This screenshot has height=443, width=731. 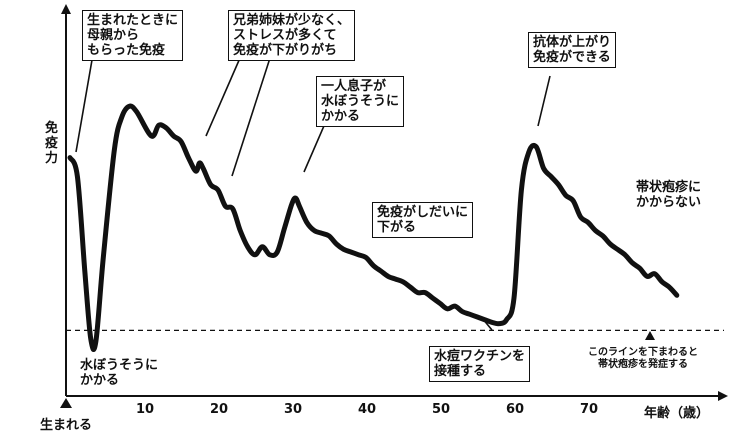 What do you see at coordinates (293, 409) in the screenshot?
I see `x-tick-label: 30` at bounding box center [293, 409].